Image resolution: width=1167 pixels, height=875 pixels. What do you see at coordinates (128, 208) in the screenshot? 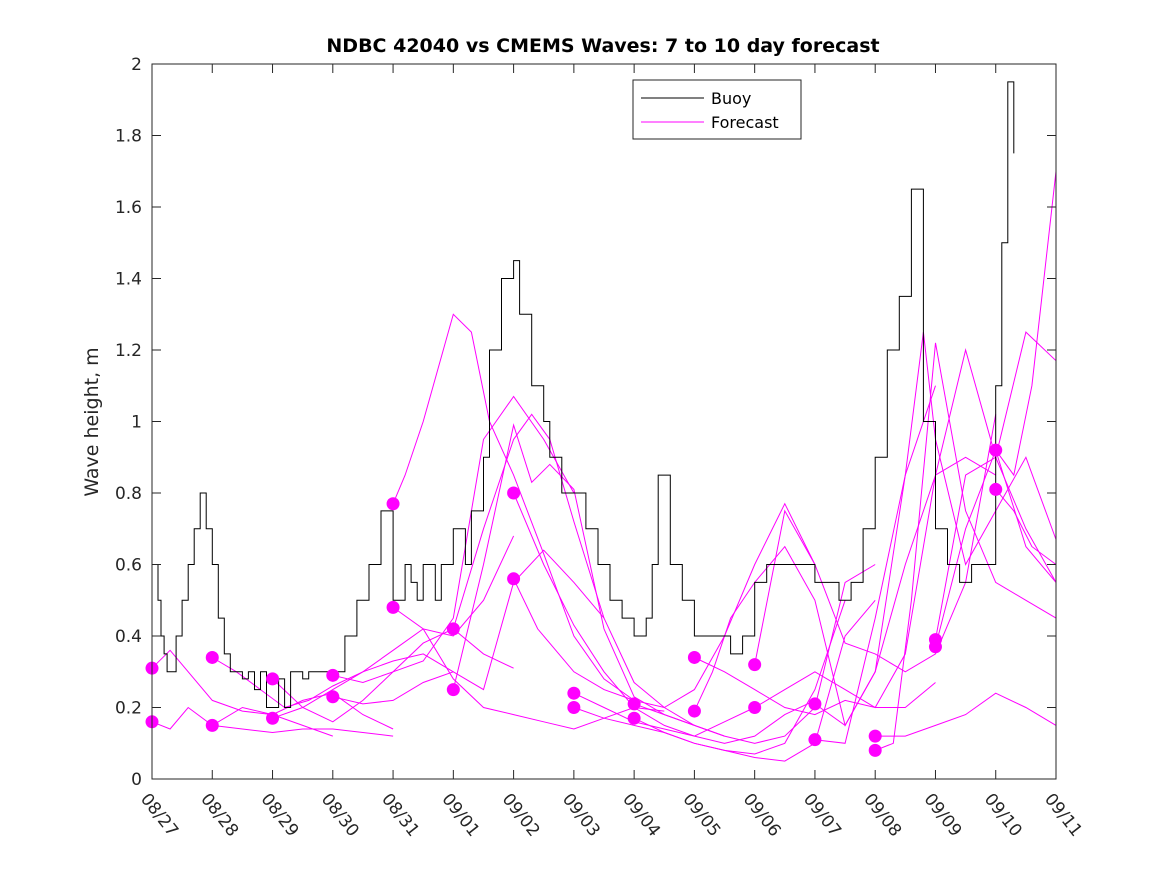
I see `y-tick-label: 1.6` at bounding box center [128, 208].